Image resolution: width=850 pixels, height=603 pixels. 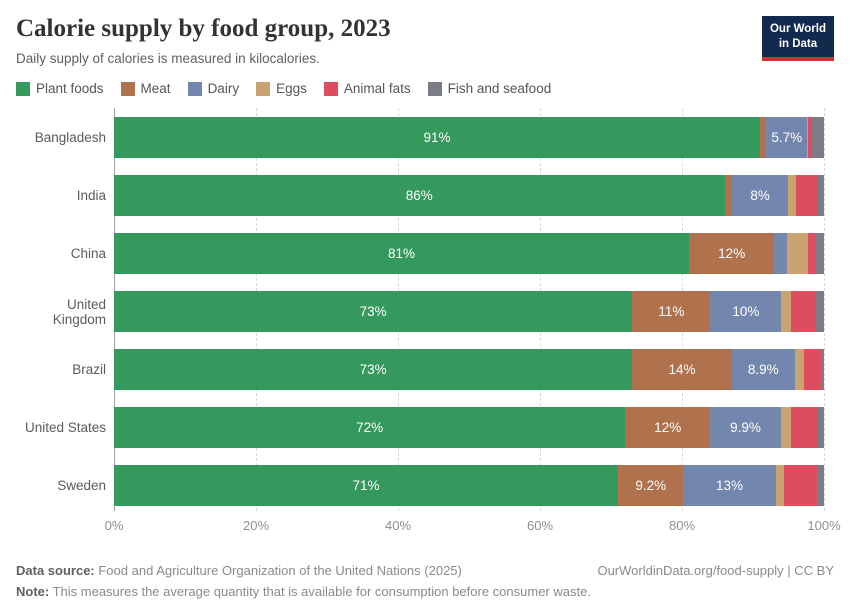 What do you see at coordinates (824, 525) in the screenshot?
I see `x-tick-100: 100%` at bounding box center [824, 525].